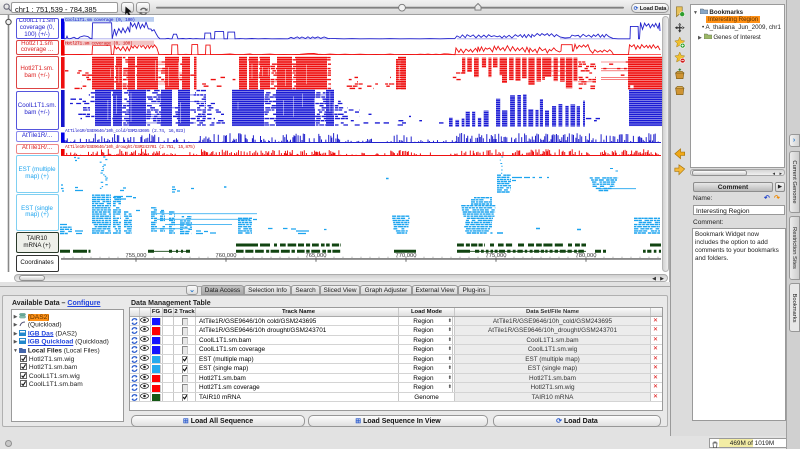  I want to click on svg-text: 755,000, so click(136, 256).